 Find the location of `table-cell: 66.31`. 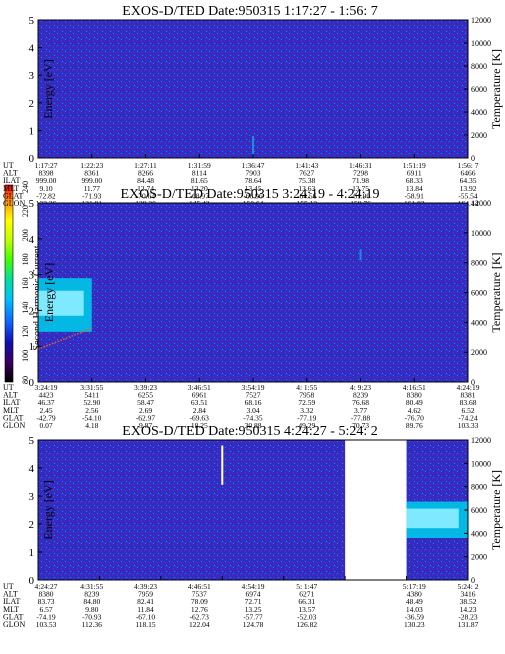

table-cell: 66.31 is located at coordinates (306, 601).